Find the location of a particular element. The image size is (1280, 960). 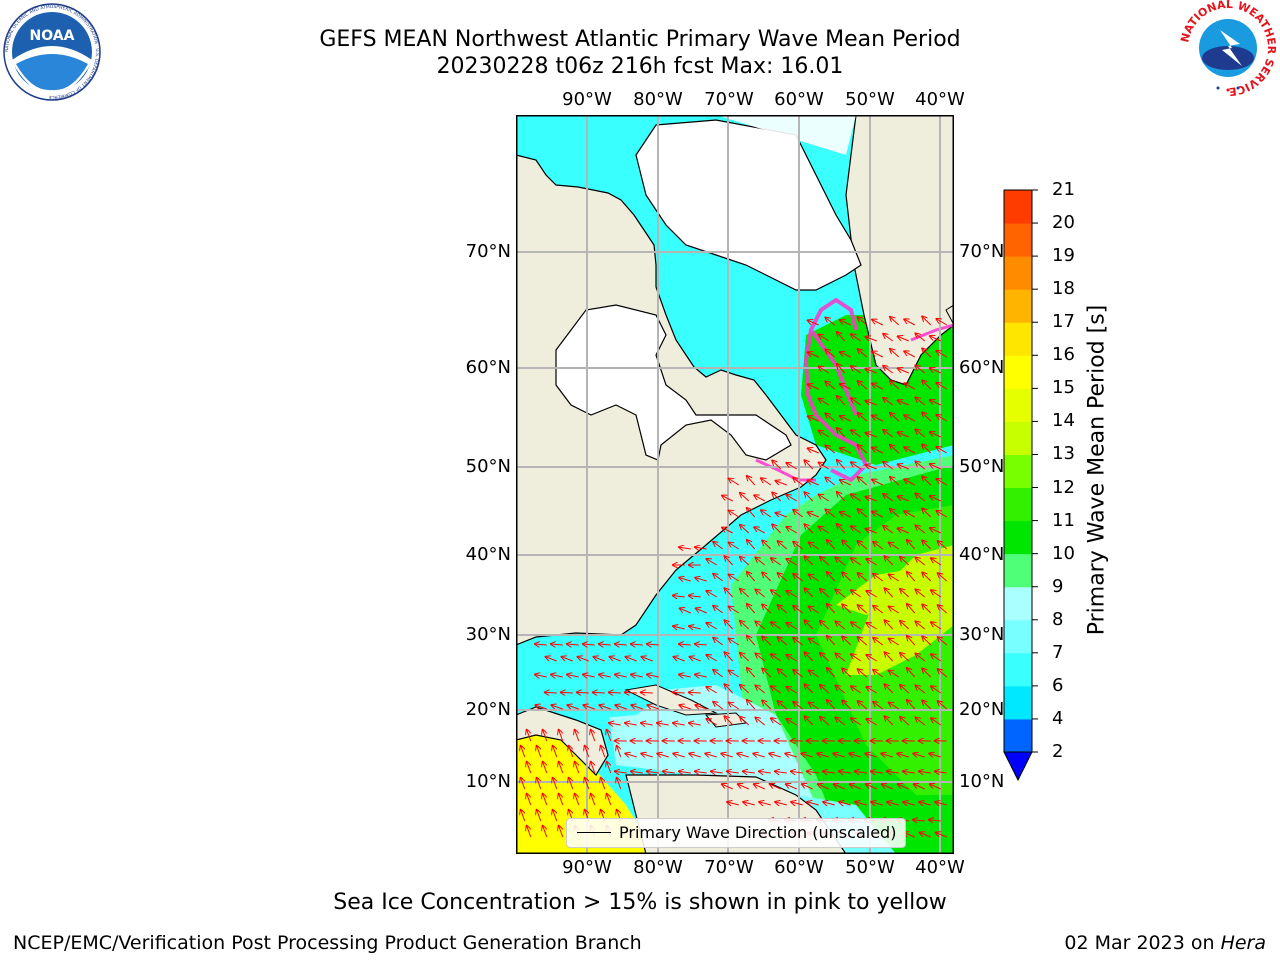

colorbar-tick-label: 13 is located at coordinates (1063, 454).